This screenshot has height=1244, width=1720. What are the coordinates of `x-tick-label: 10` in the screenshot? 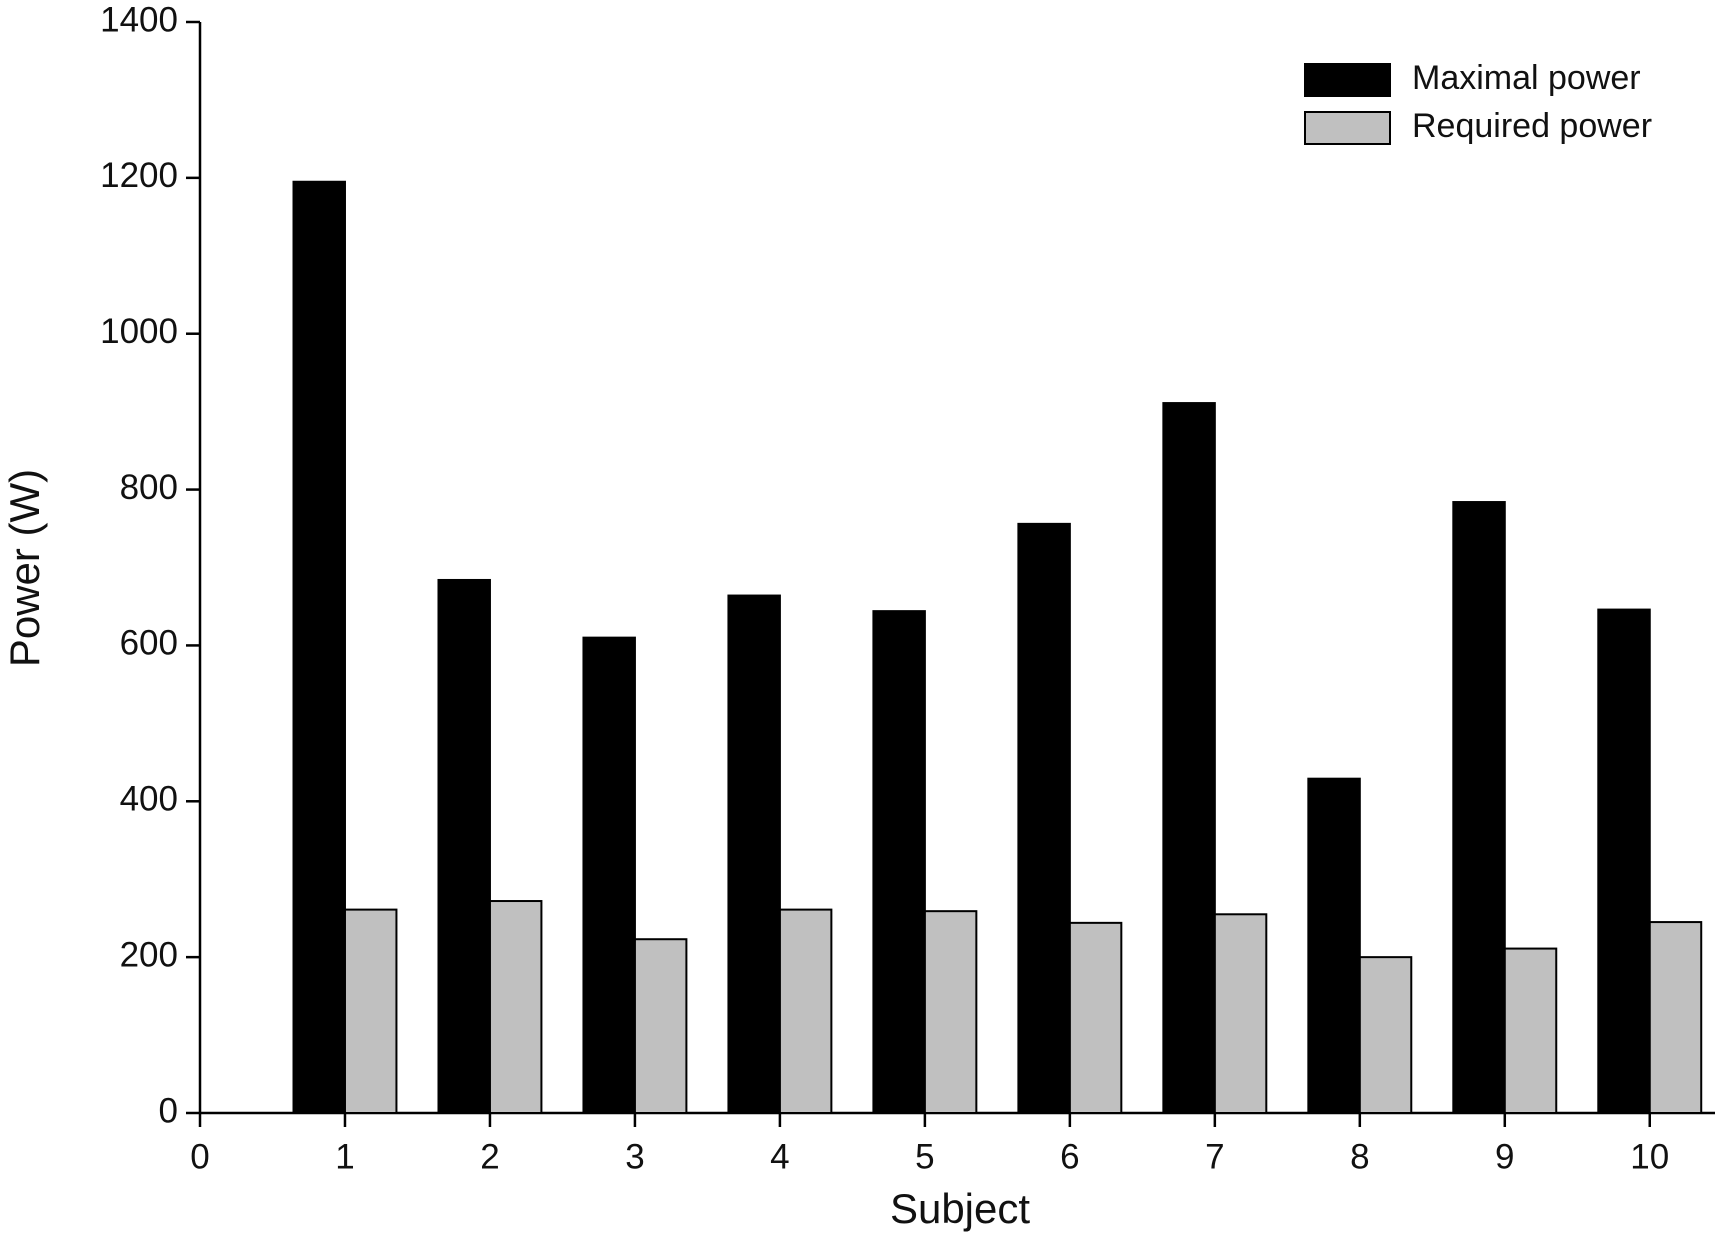 It's located at (1649, 1156).